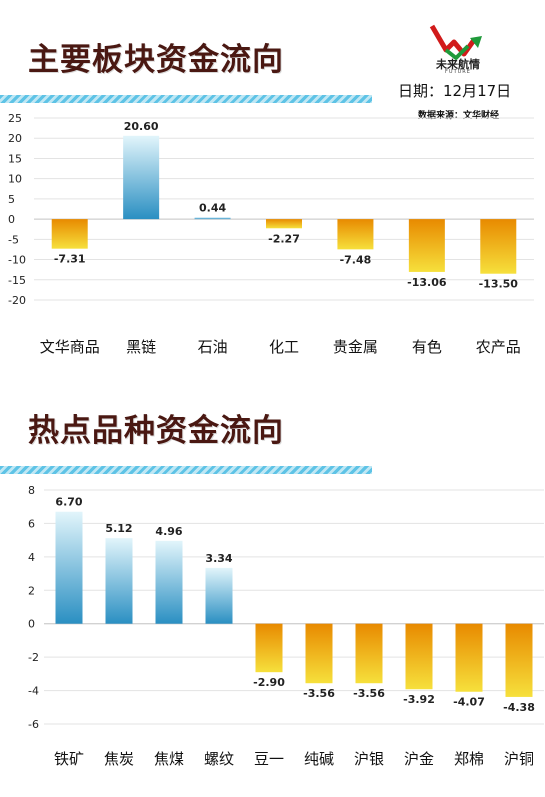  I want to click on y-tick-label: -10, so click(17, 260).